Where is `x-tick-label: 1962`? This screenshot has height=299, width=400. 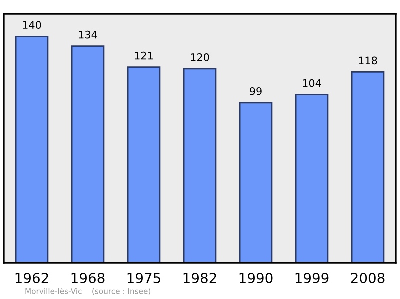
x-tick-label: 1962 is located at coordinates (32, 278).